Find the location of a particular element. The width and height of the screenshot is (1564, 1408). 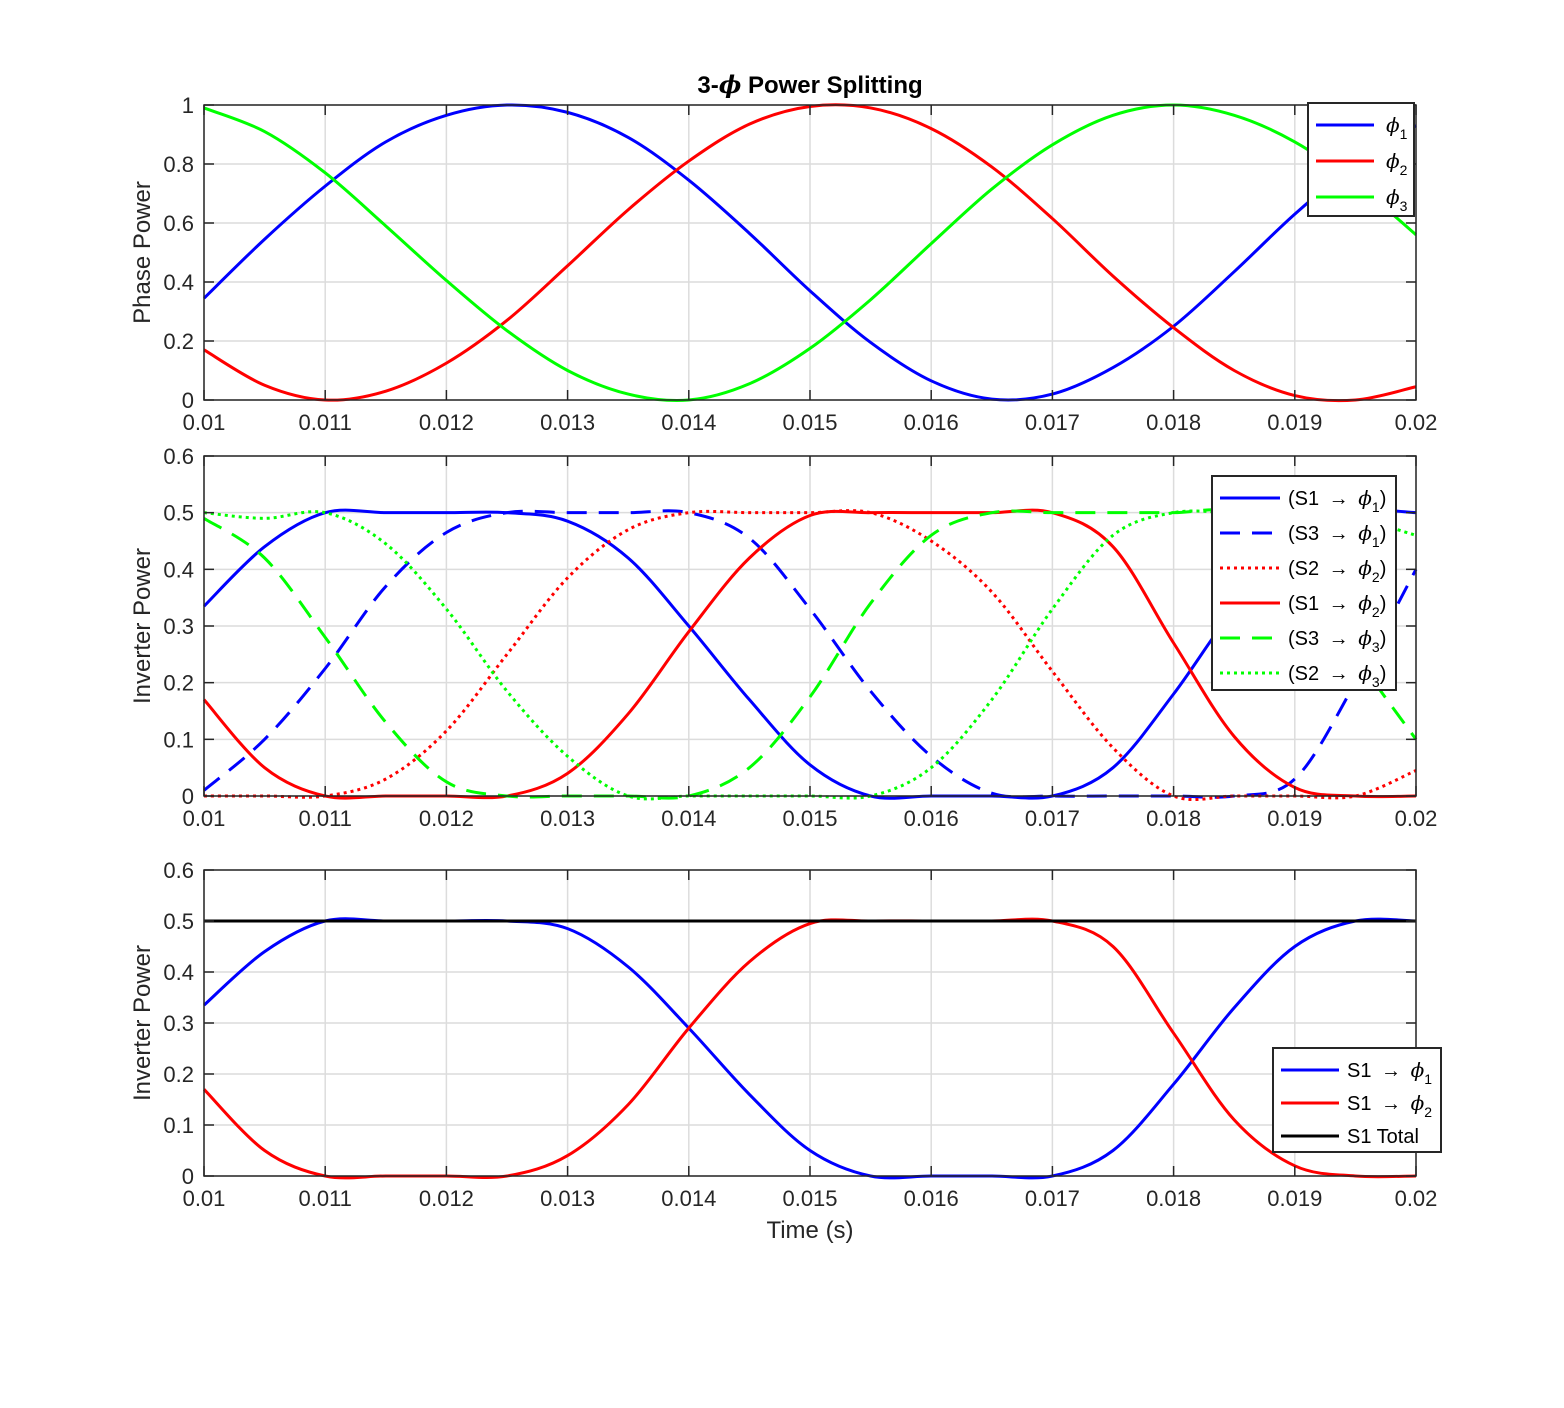

legend-box is located at coordinates (1304, 583).